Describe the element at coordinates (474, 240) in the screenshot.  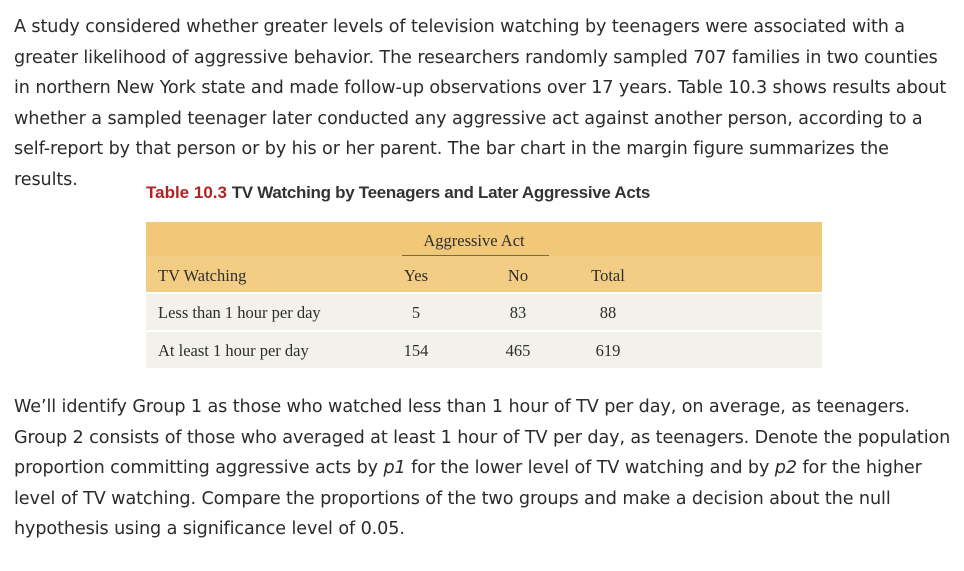
I see `group-header: Aggressive Act` at that location.